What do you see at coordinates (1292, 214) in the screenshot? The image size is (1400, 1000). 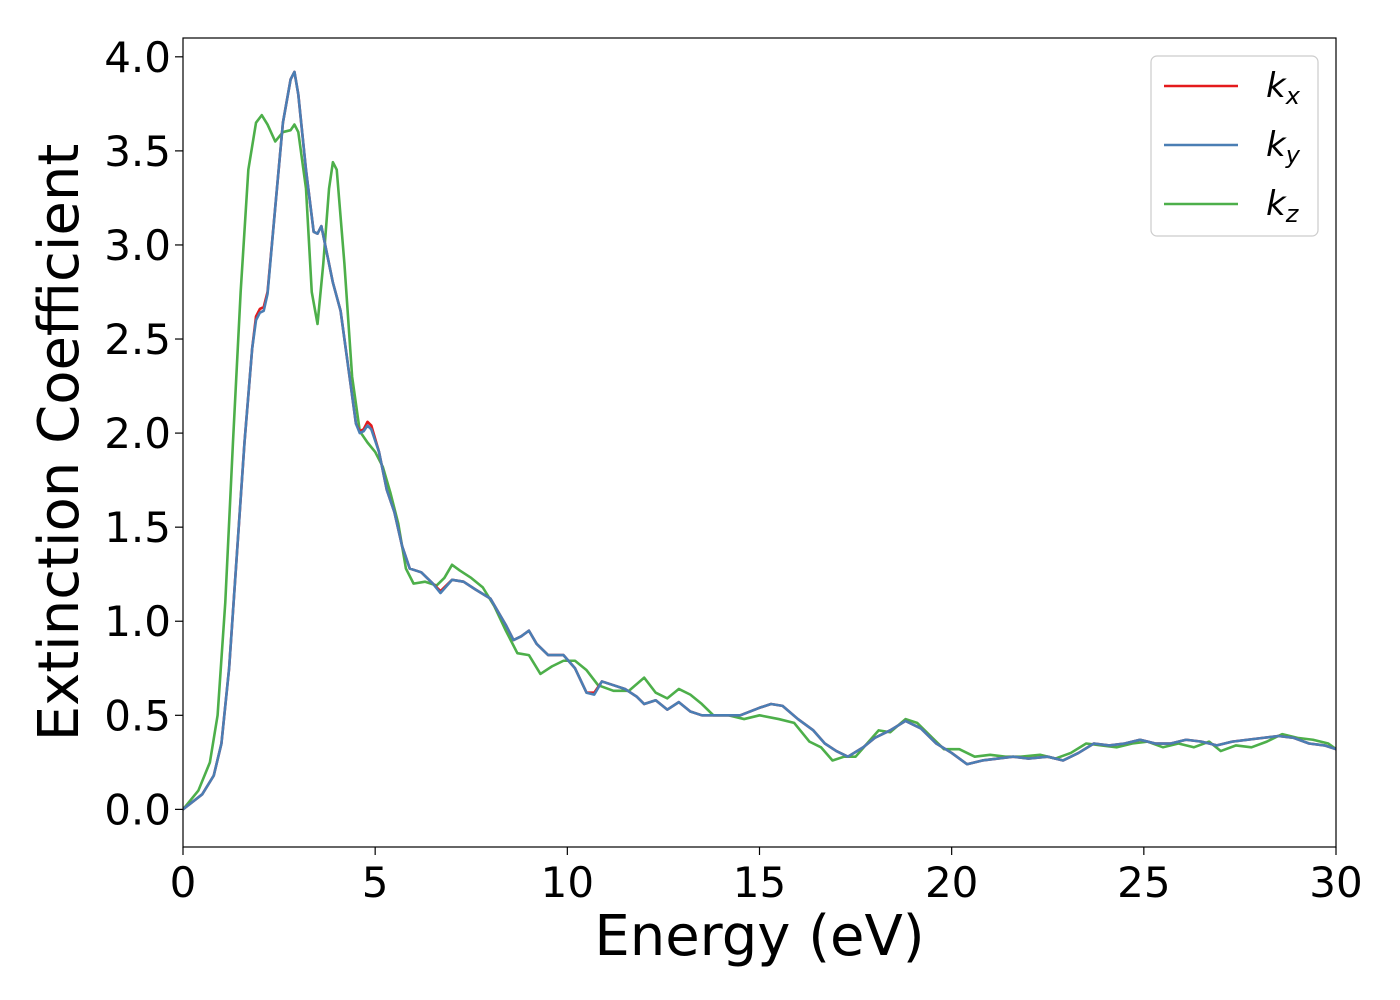 I see `legend-label-subscript: z` at bounding box center [1292, 214].